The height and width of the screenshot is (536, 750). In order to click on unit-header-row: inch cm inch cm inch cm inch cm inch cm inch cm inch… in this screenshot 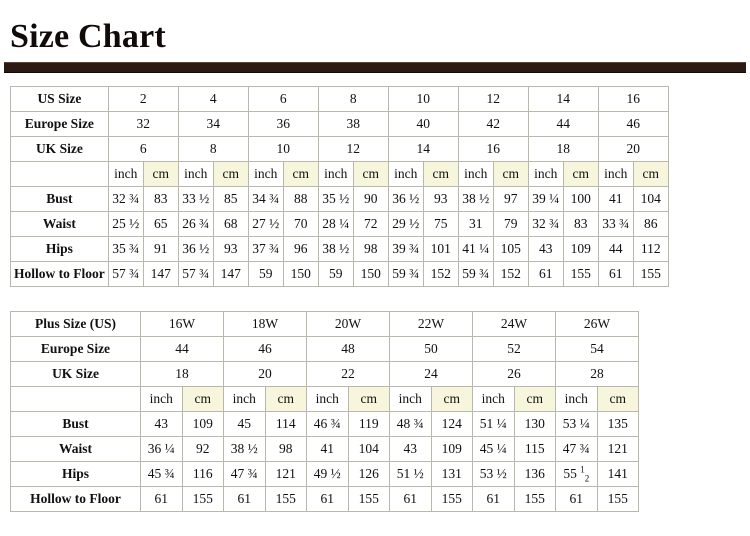, I will do `click(339, 174)`.